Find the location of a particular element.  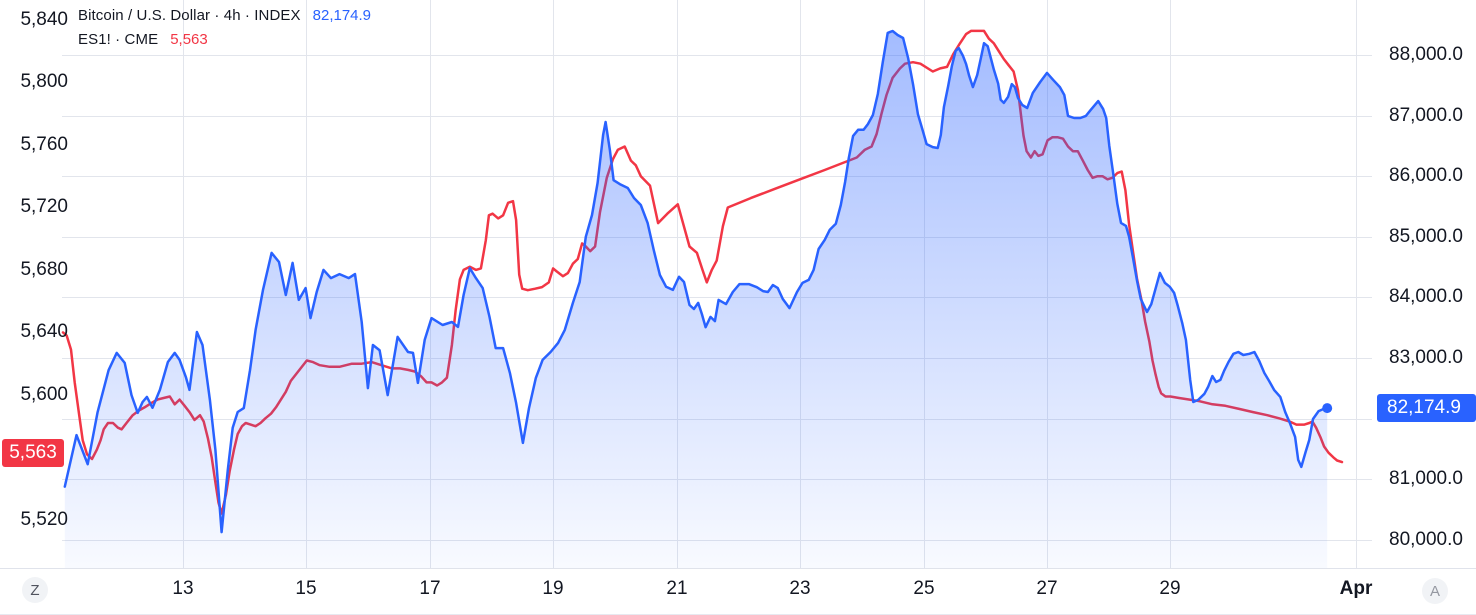

right-axis-label: 86,000.0 is located at coordinates (1426, 176).